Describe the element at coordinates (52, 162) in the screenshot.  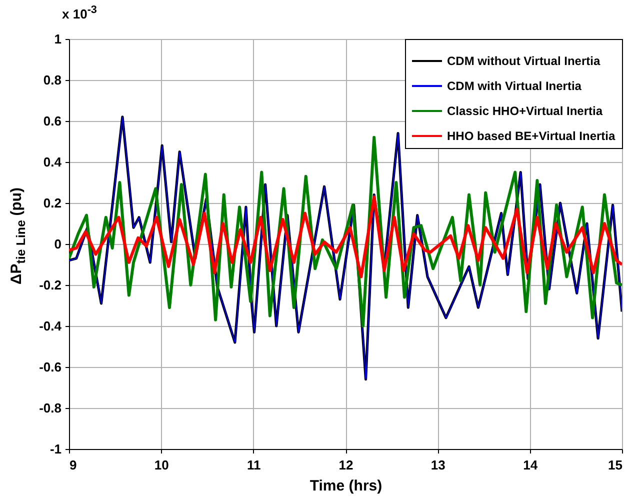
I see `y-tick-label: 0.4` at that location.